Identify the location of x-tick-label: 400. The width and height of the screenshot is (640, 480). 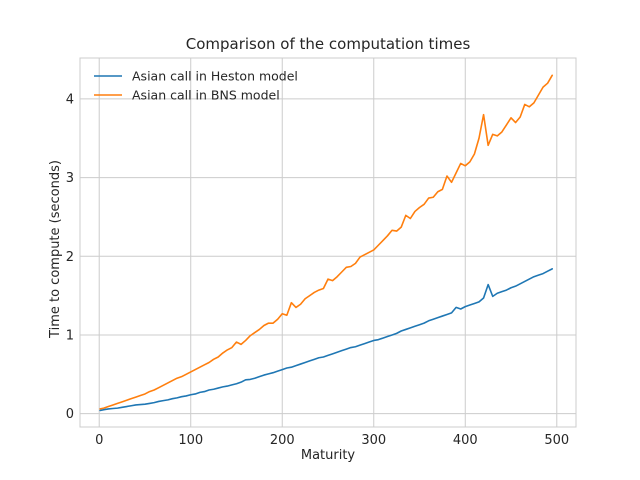
(465, 440).